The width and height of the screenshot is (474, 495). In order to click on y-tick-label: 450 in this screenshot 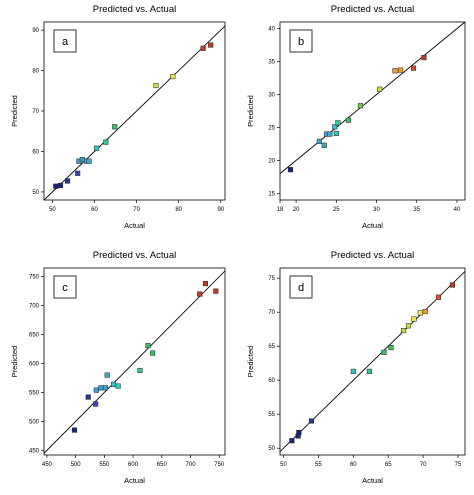, I will do `click(34, 451)`.